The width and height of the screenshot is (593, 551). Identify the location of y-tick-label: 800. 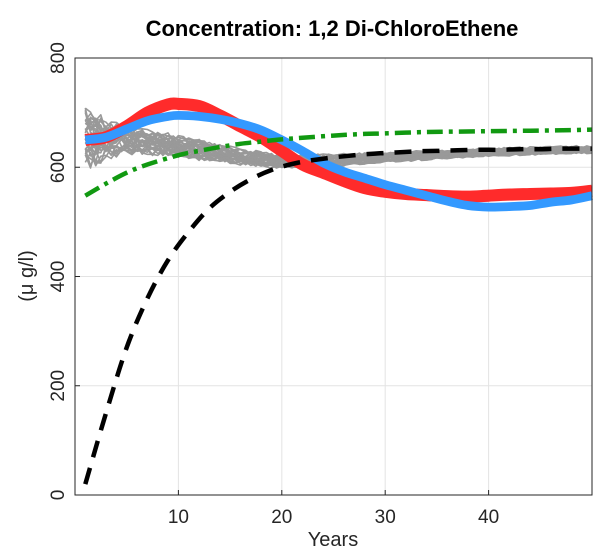
(58, 58).